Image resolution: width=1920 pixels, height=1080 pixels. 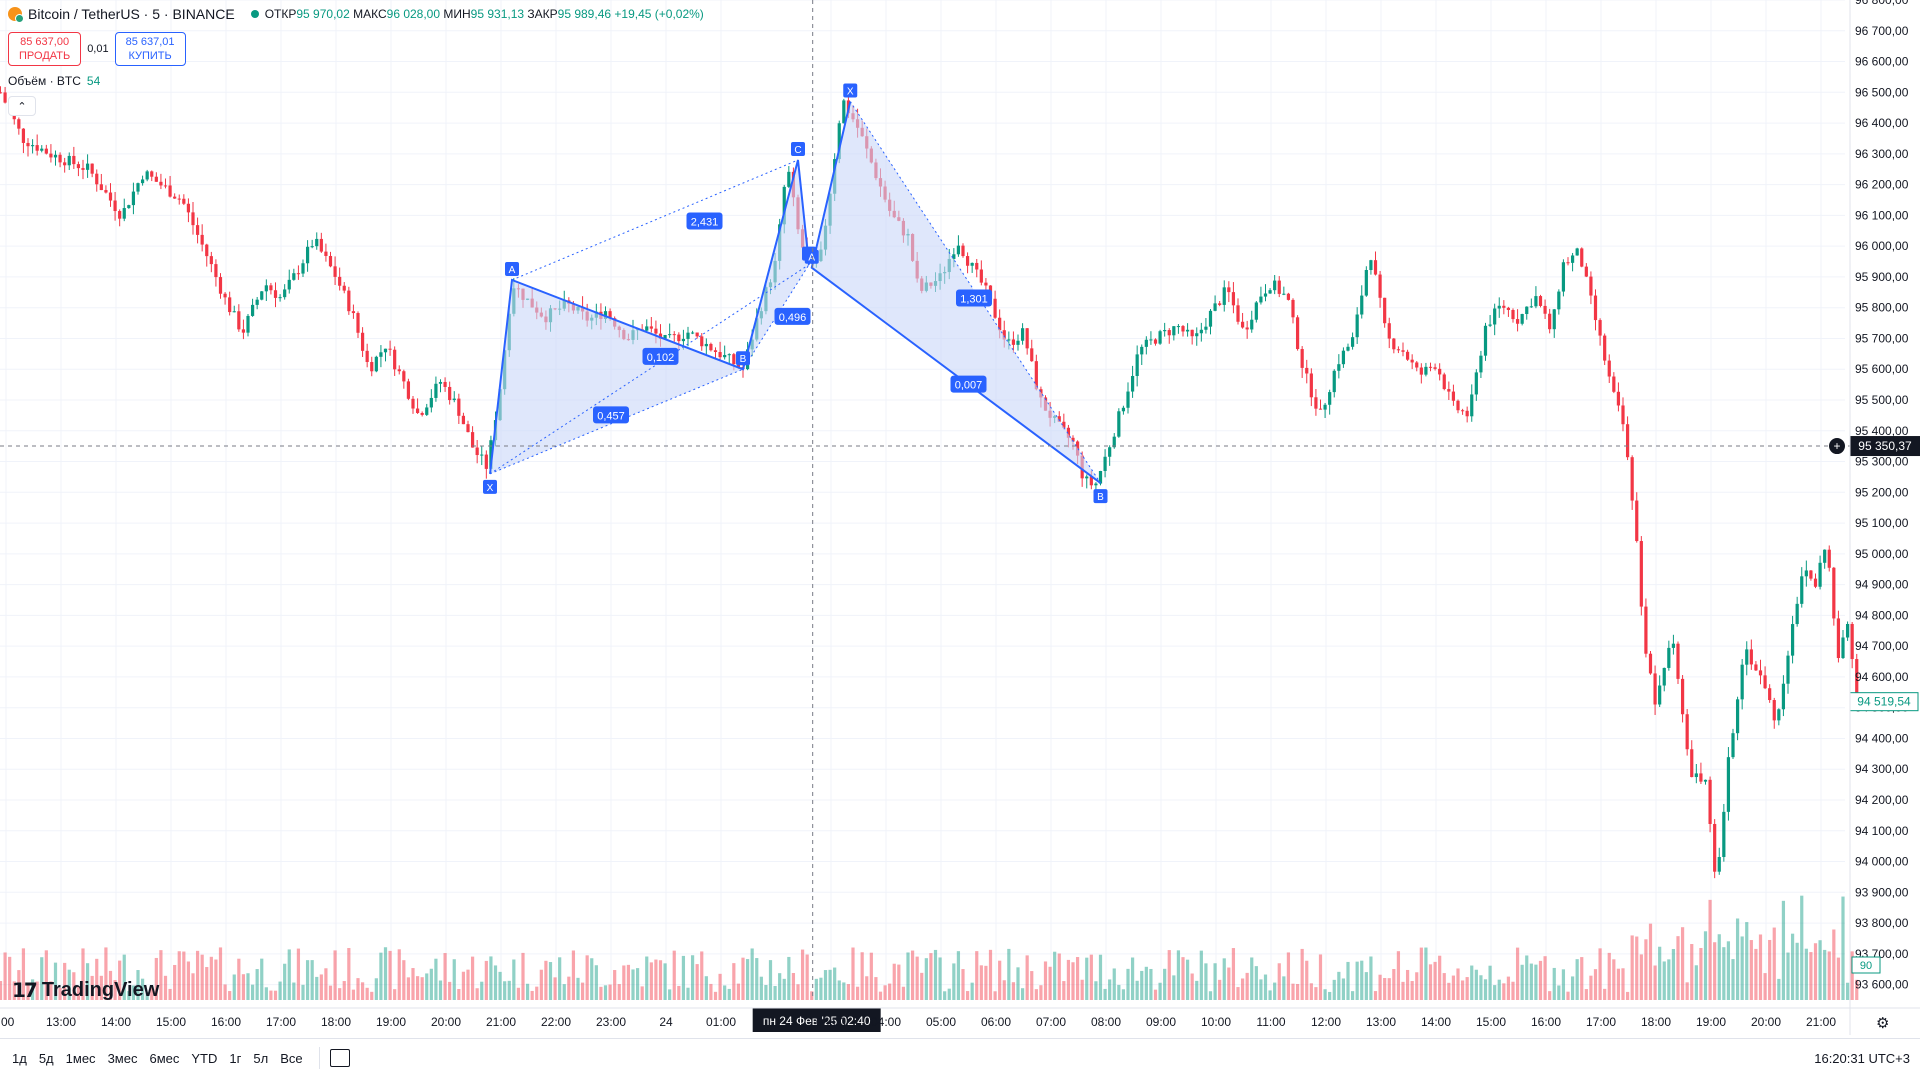 I want to click on pattern-ratio-label: 0,007, so click(x=969, y=386).